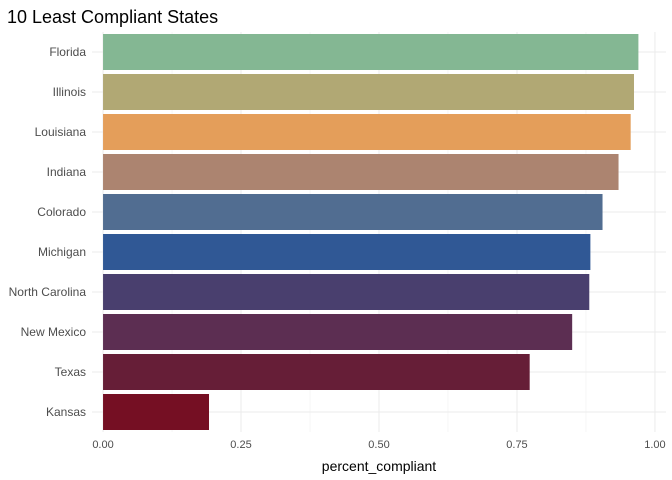  What do you see at coordinates (371, 52) in the screenshot?
I see `bar-florida` at bounding box center [371, 52].